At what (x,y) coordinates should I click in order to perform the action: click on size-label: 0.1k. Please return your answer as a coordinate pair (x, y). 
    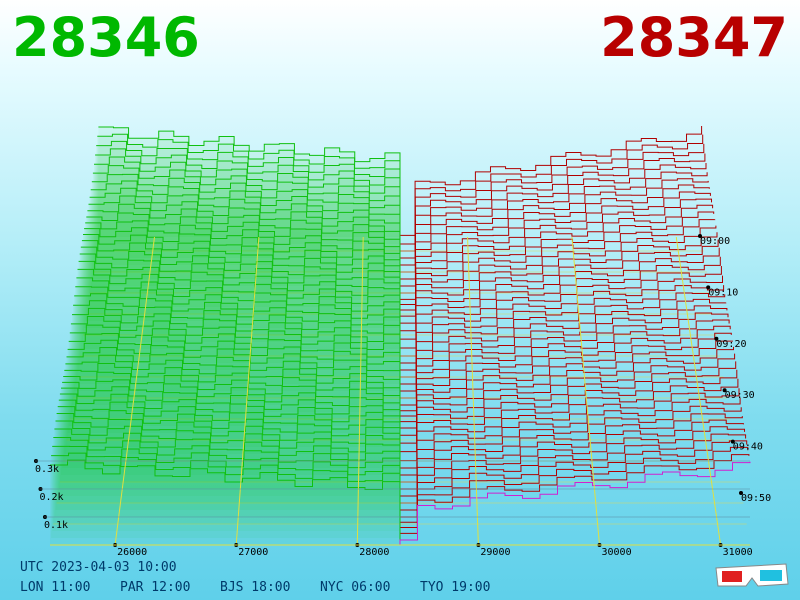
    Looking at the image, I should click on (56, 525).